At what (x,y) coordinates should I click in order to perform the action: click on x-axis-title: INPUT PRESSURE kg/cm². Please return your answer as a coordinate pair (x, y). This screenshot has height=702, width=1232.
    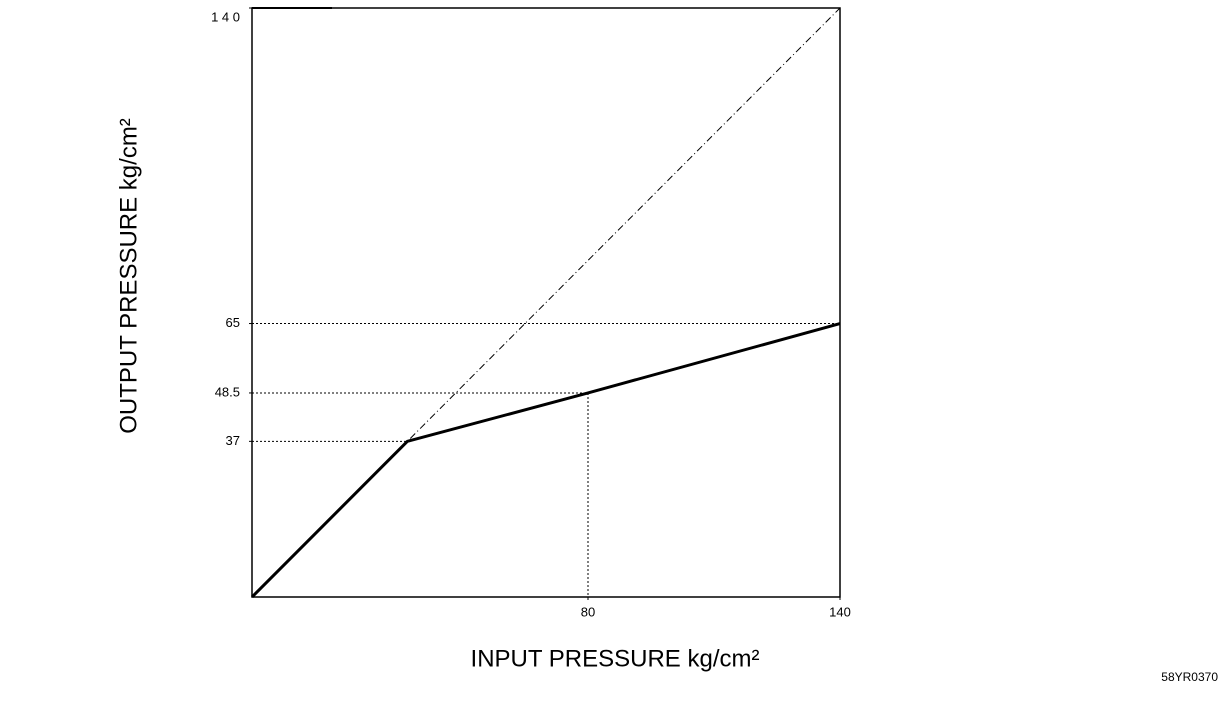
    Looking at the image, I should click on (615, 658).